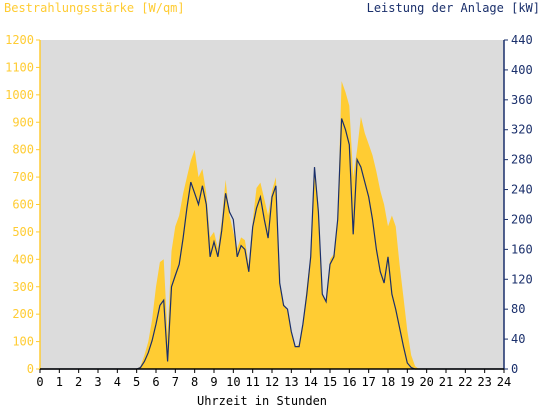  What do you see at coordinates (23, 177) in the screenshot?
I see `left-tick-label: 700` at bounding box center [23, 177].